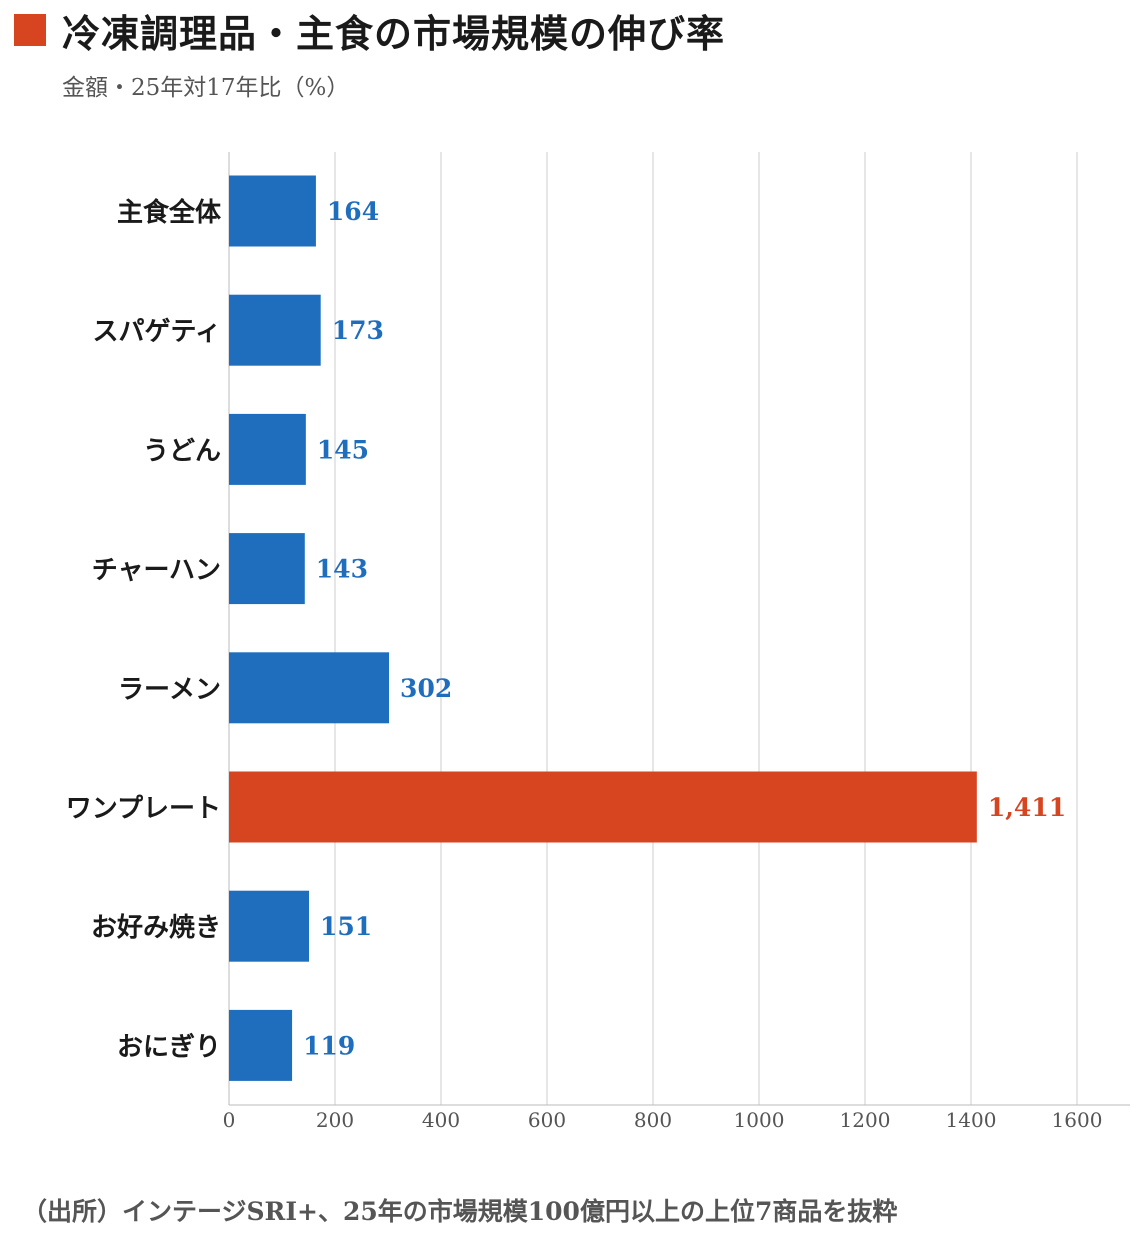 The height and width of the screenshot is (1237, 1140). Describe the element at coordinates (329, 1045) in the screenshot. I see `value-label: 119` at that location.